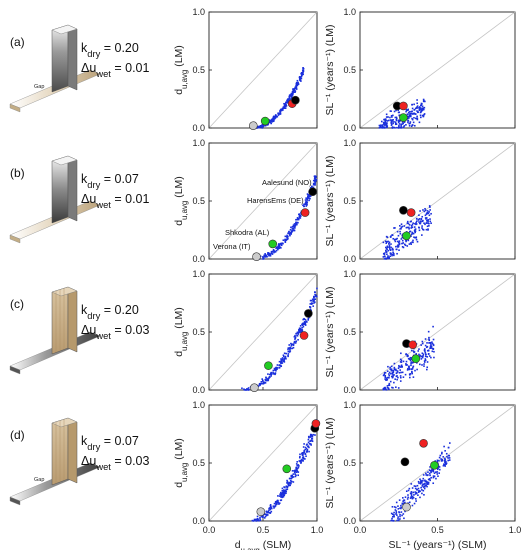  Describe the element at coordinates (39, 480) in the screenshot. I see `gap-label: Gap` at that location.